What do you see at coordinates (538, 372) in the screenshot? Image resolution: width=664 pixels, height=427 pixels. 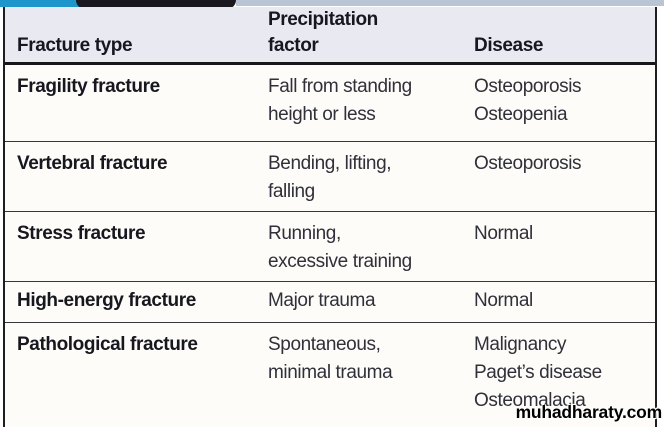 I see `disease-cell: Malignancy Paget’s disease Osteomalacia` at bounding box center [538, 372].